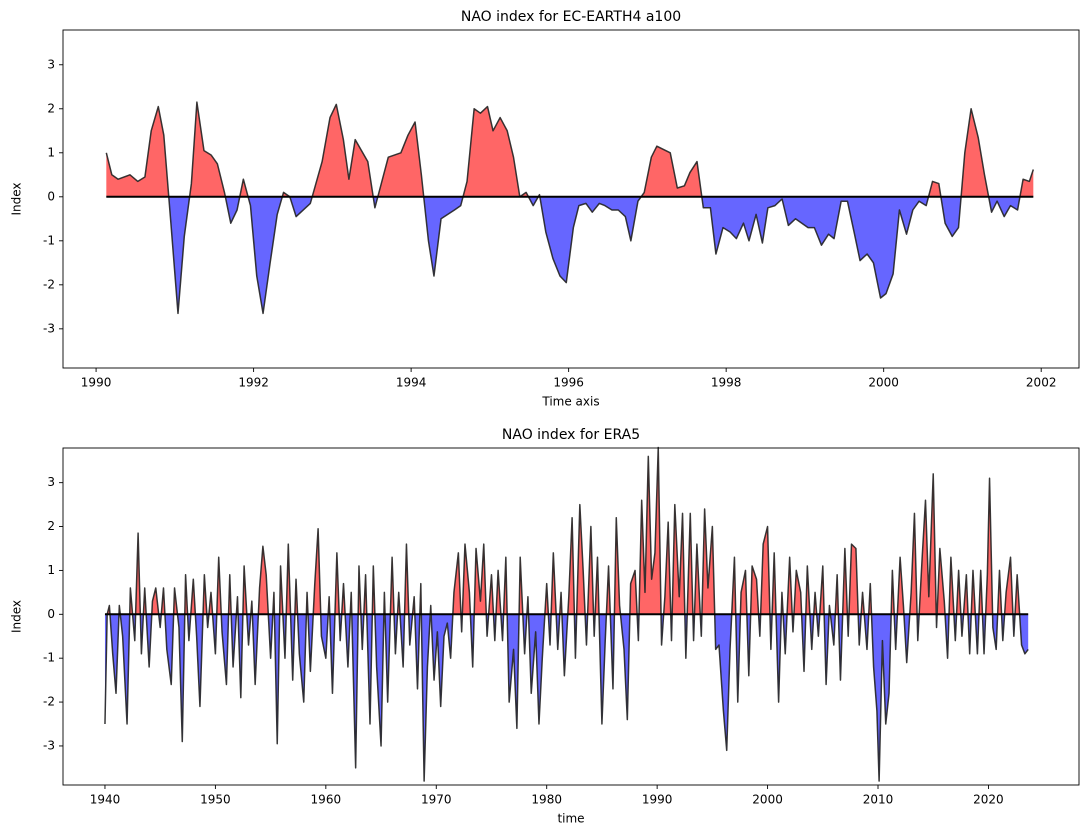  Describe the element at coordinates (326, 800) in the screenshot. I see `x-tick-label: 1960` at that location.